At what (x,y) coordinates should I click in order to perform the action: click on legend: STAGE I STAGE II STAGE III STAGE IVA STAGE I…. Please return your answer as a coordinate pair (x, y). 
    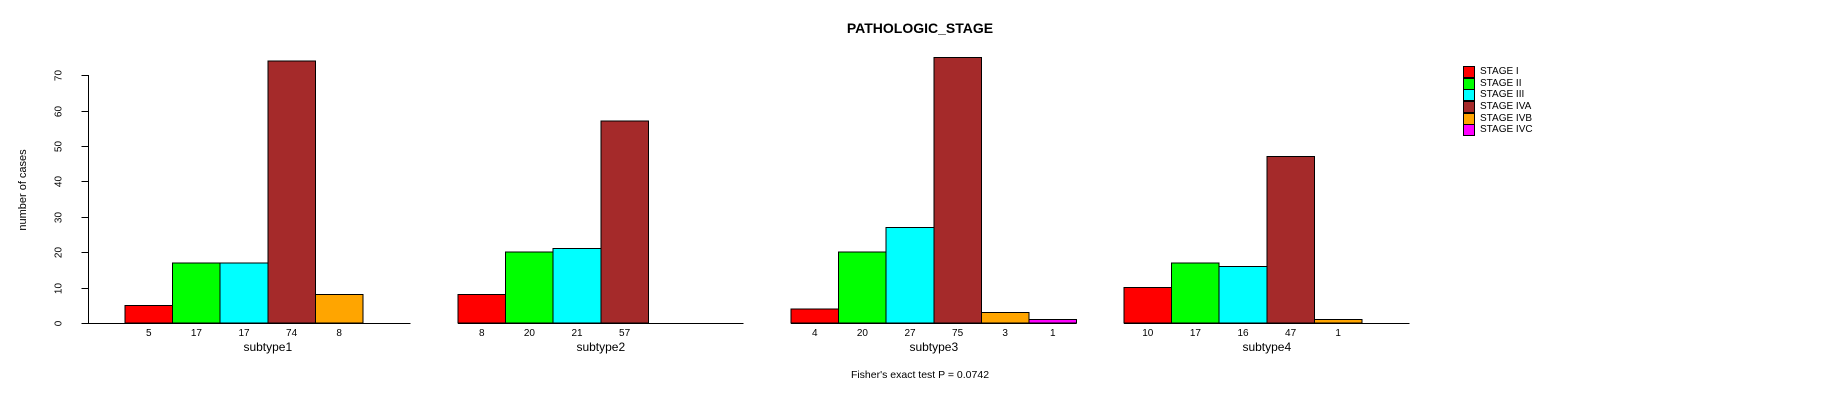
    Looking at the image, I should click on (1498, 101).